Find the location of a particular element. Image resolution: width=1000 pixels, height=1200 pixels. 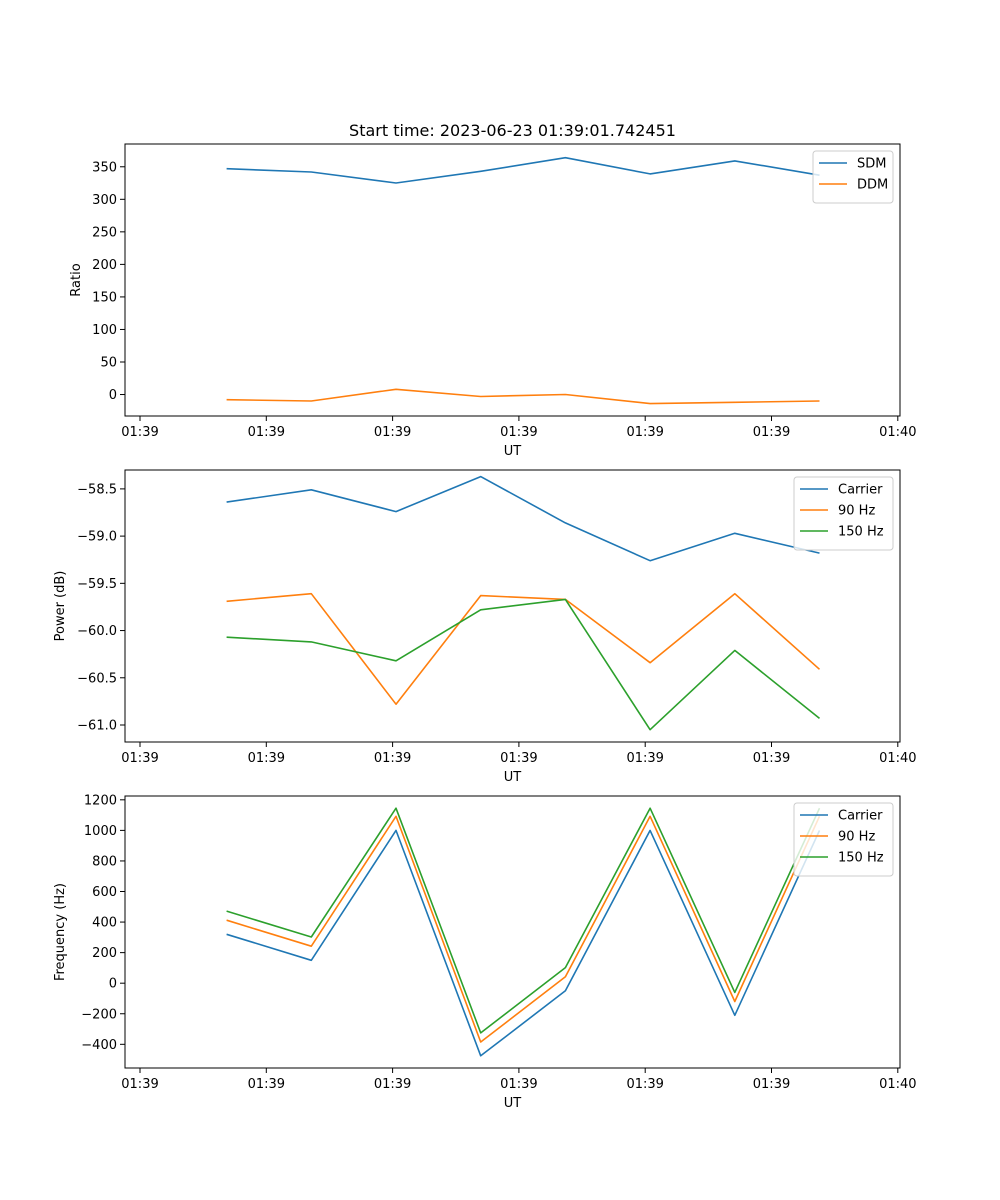

chart-title: Start time: 2023-06-23 01:39:01.742451 is located at coordinates (512, 130).